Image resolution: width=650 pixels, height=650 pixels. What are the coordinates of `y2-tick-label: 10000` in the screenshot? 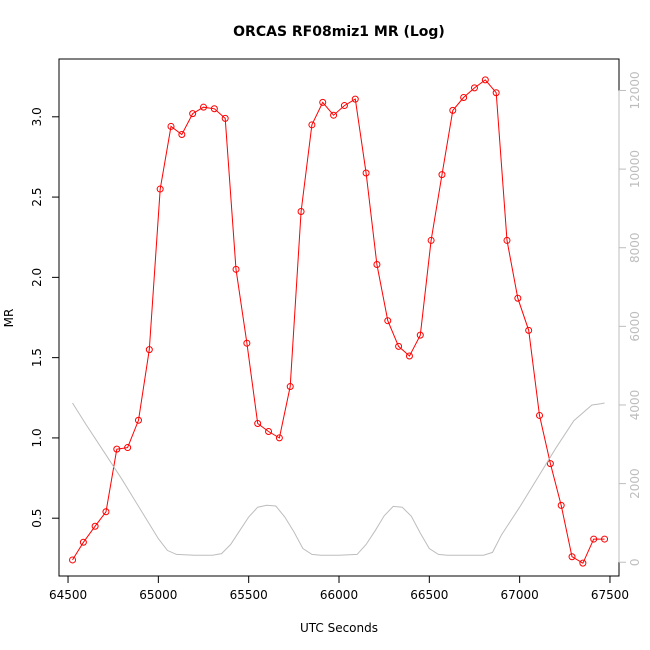 It's located at (635, 169).